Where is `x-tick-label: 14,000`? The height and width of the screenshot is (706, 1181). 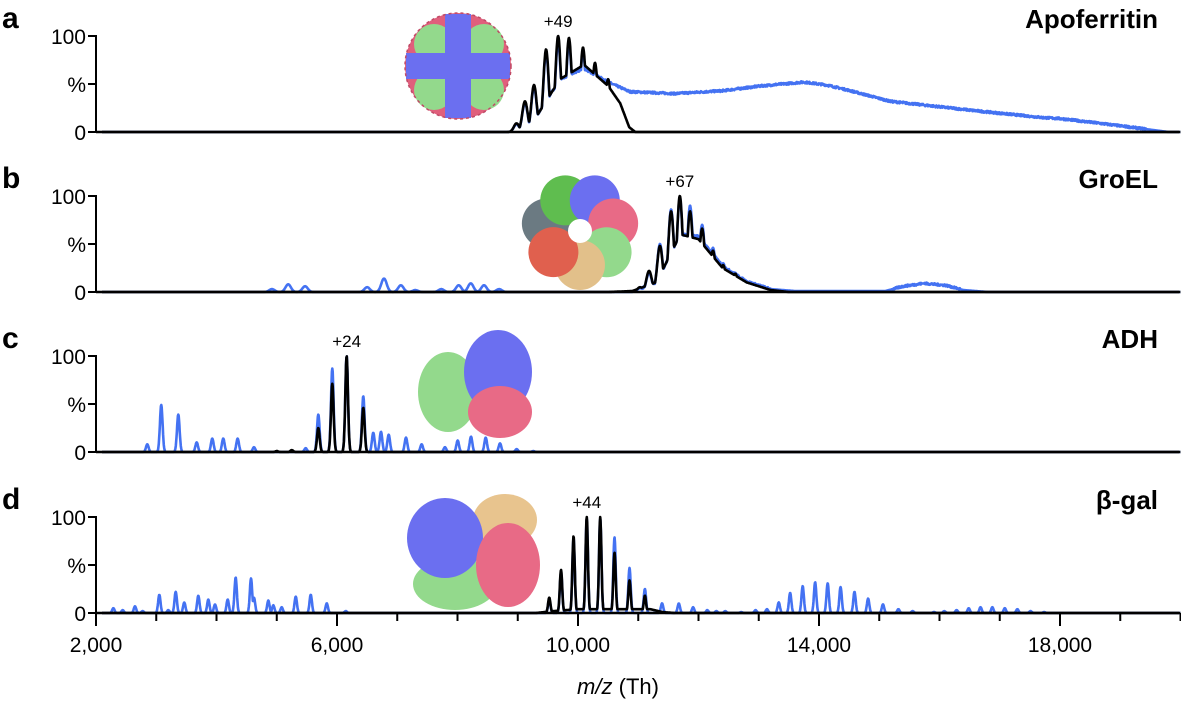 x-tick-label: 14,000 is located at coordinates (819, 645).